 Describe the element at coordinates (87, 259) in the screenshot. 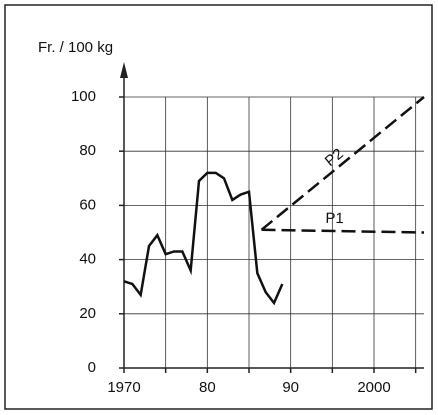

I see `y-tick-label: 40` at that location.